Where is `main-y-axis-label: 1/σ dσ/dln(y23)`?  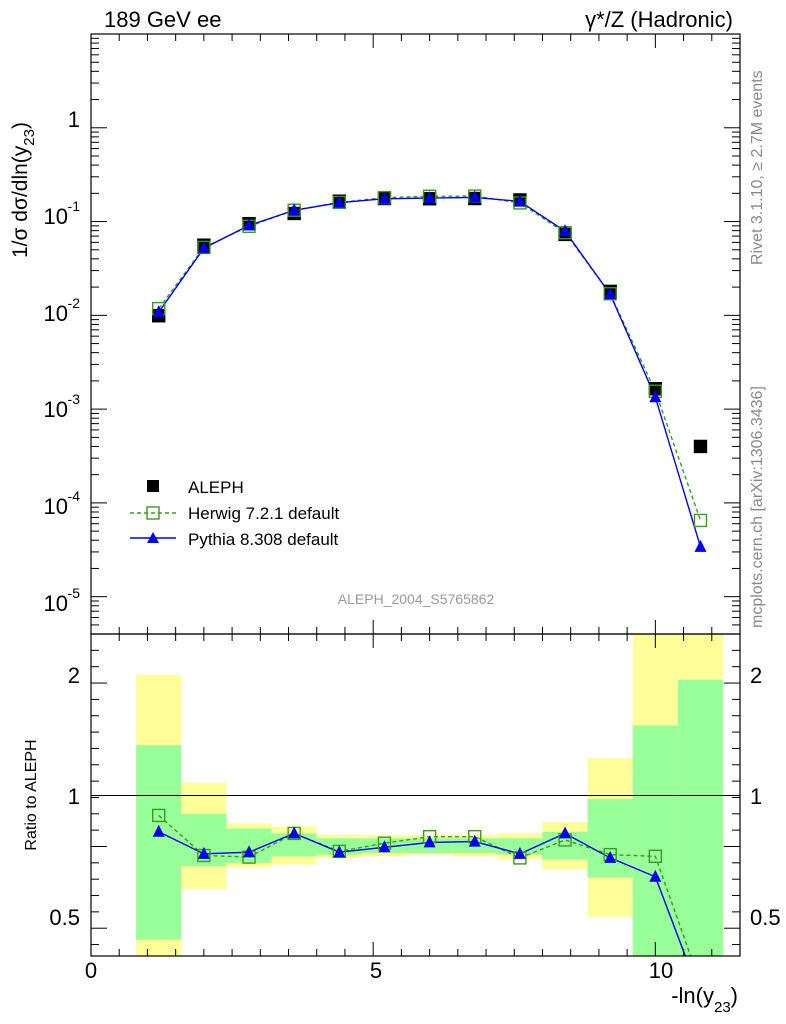 main-y-axis-label: 1/σ dσ/dln(y23) is located at coordinates (23, 190).